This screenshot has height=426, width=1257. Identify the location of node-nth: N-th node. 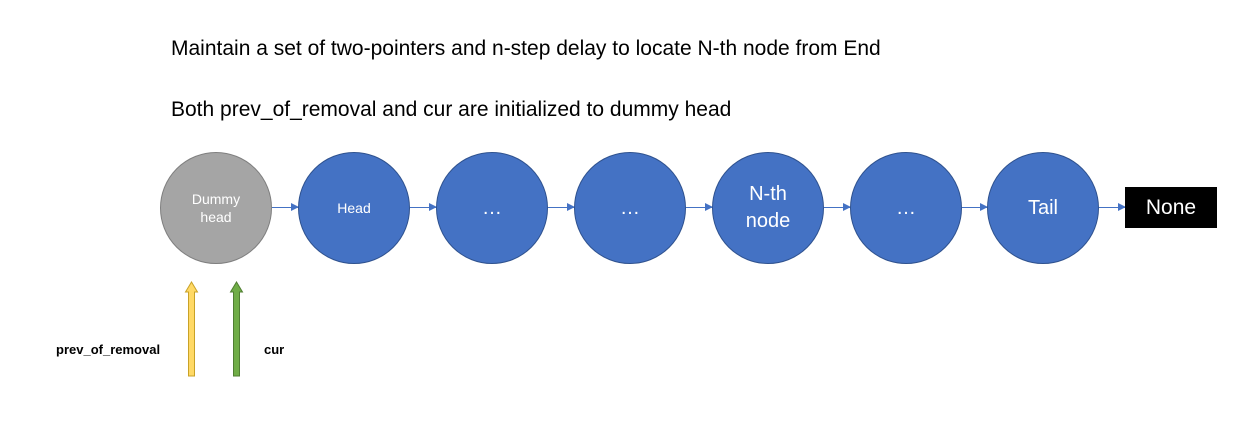
(768, 208).